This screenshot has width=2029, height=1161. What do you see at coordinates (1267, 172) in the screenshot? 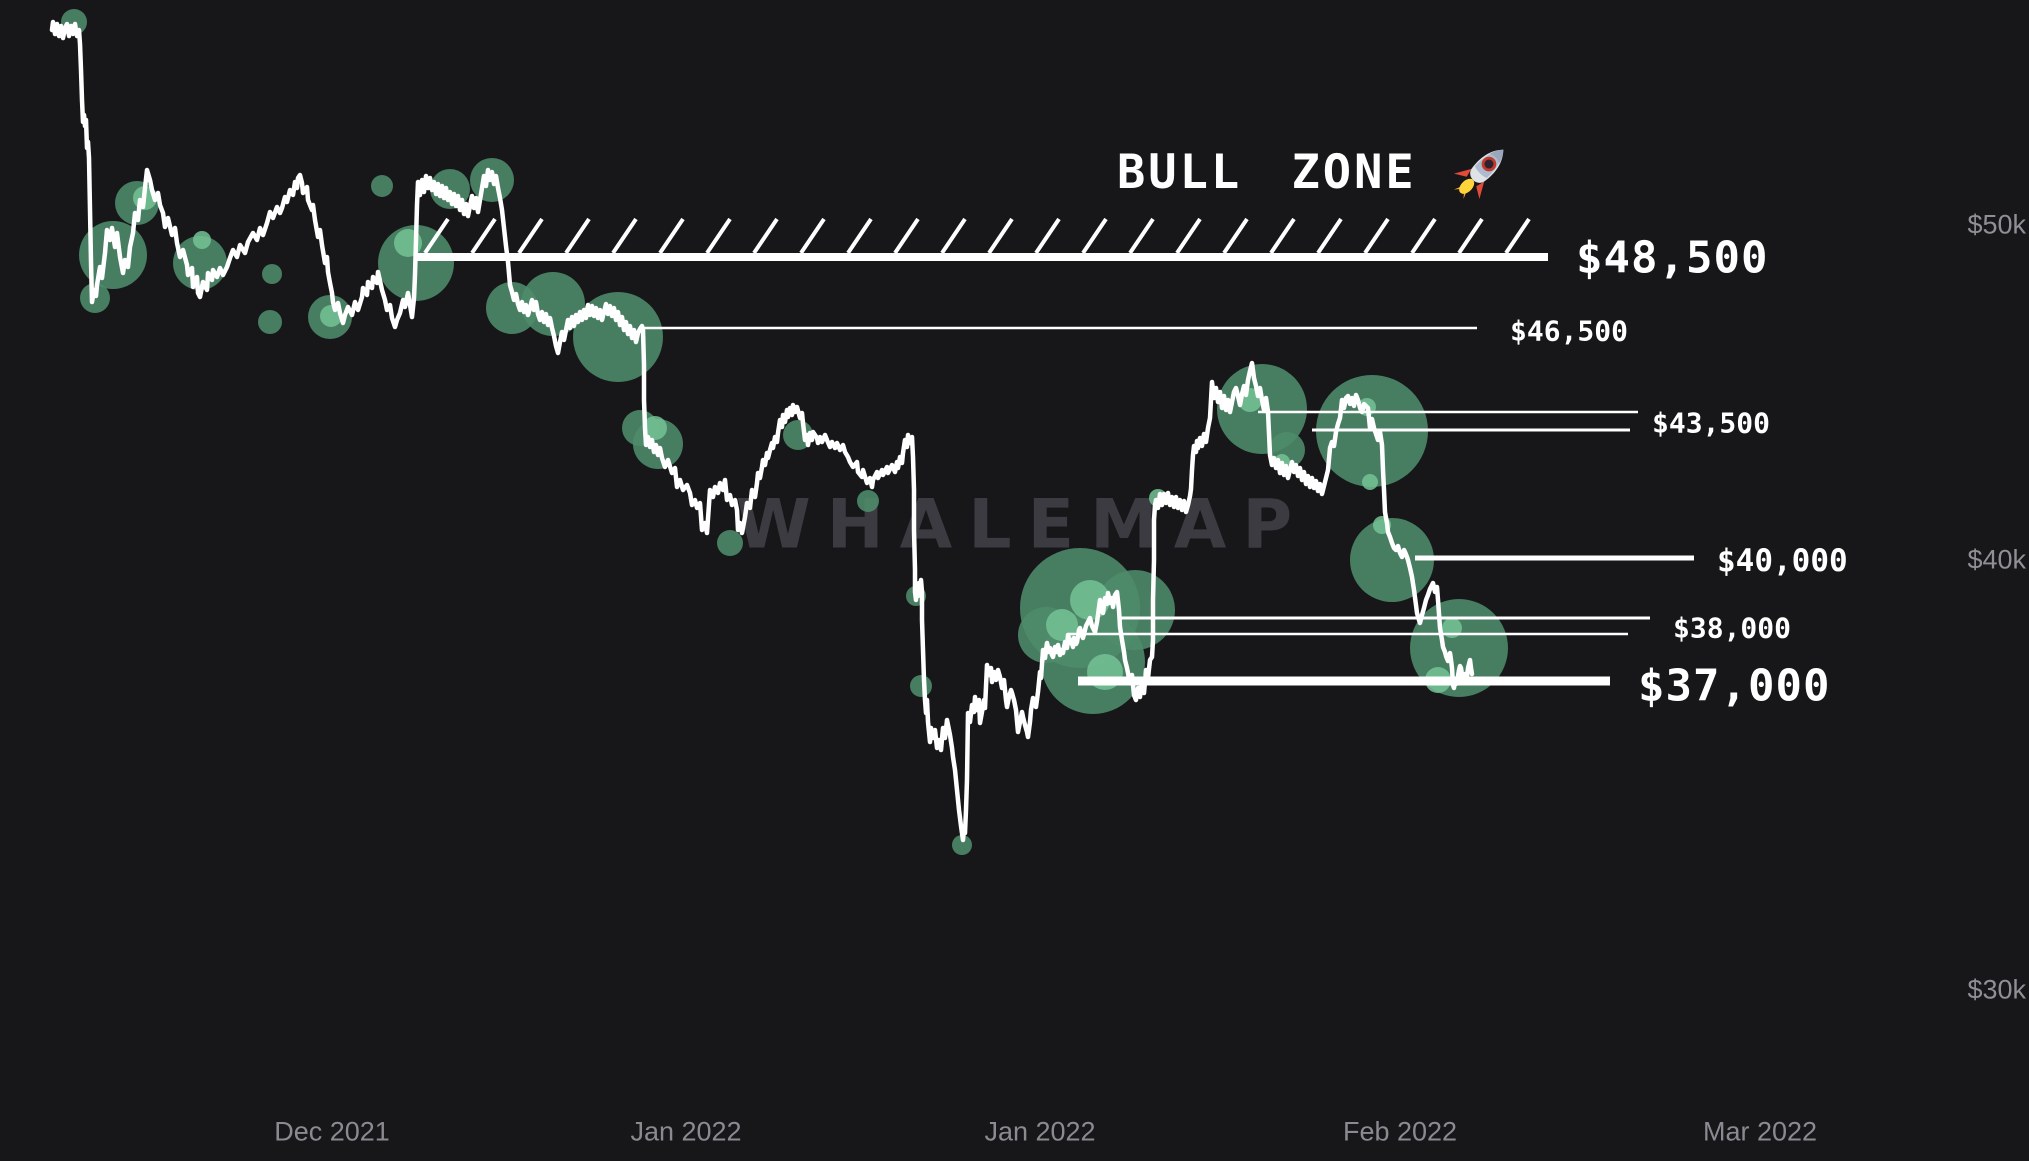
I see `bull-zone-label: BULL ZONE` at bounding box center [1267, 172].